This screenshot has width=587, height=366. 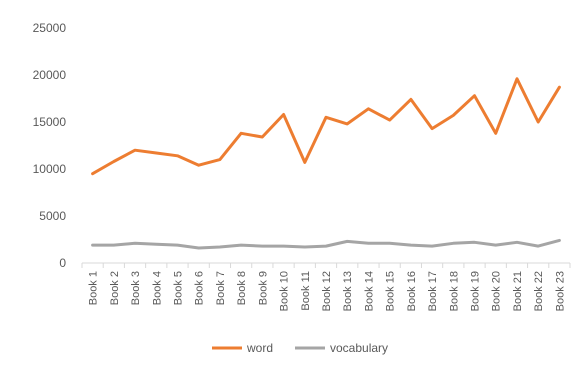 What do you see at coordinates (391, 291) in the screenshot?
I see `x-tick-label: Book 15` at bounding box center [391, 291].